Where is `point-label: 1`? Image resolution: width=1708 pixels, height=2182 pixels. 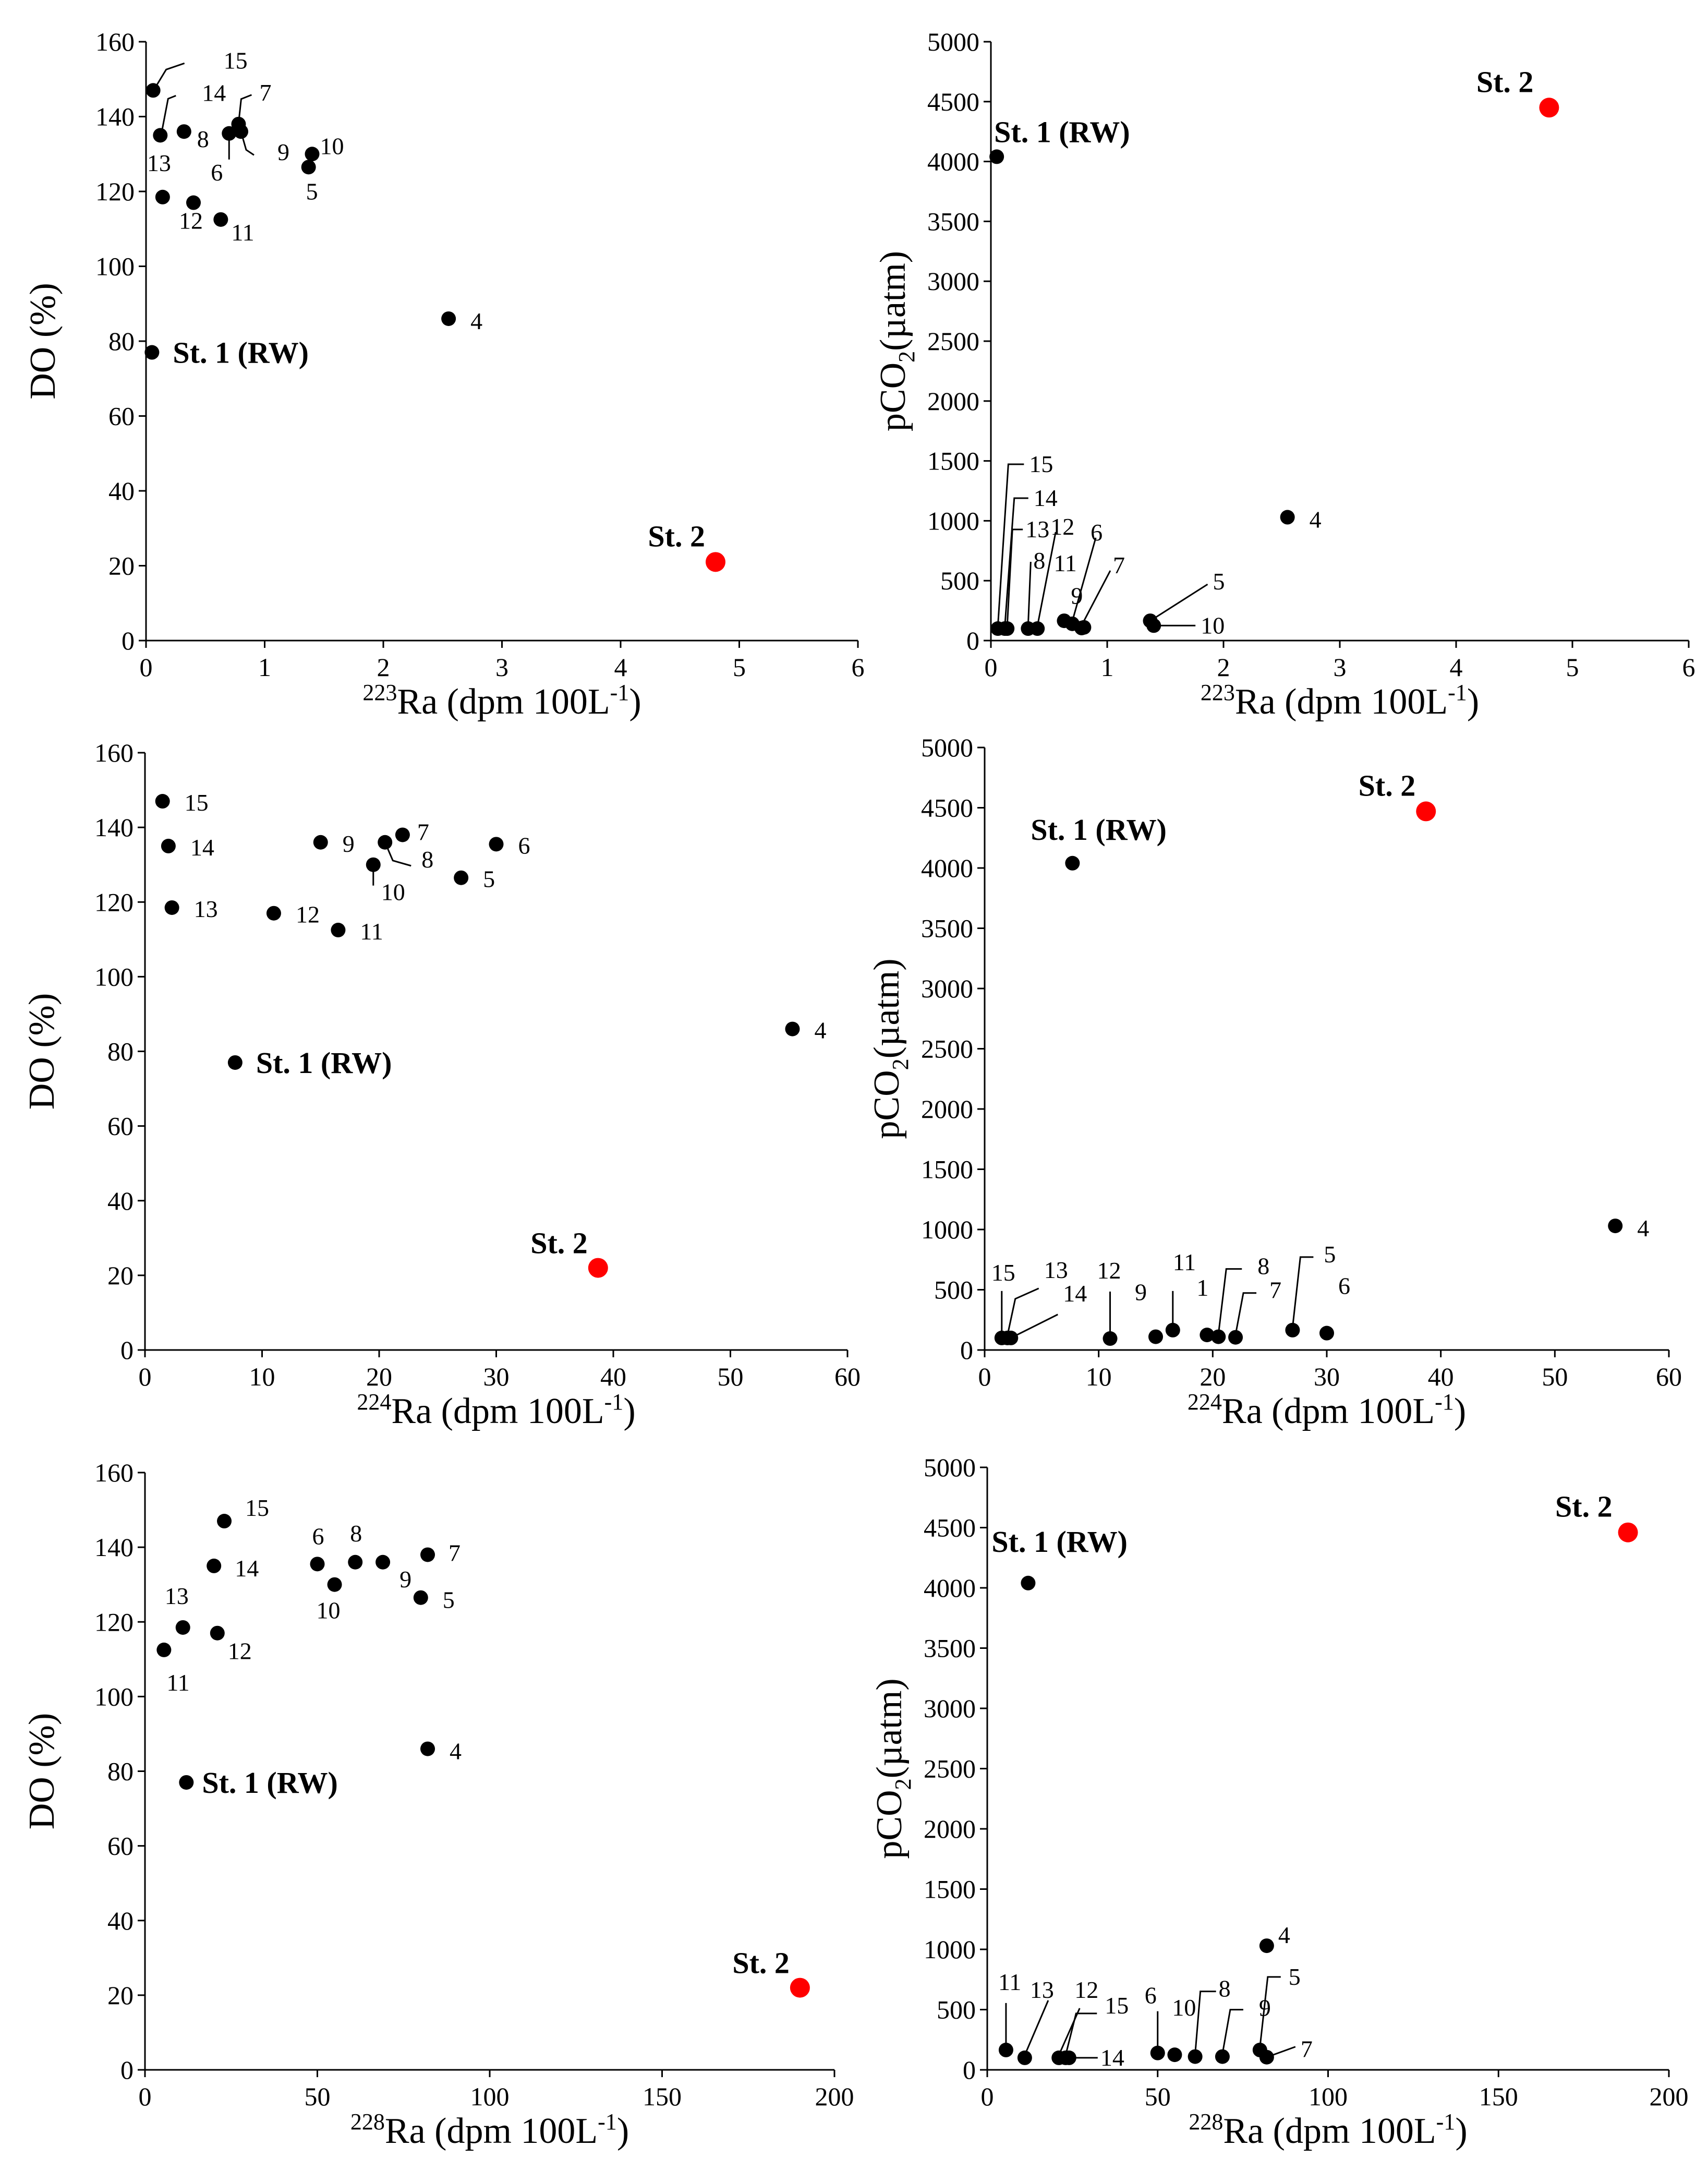
point-label: 1 is located at coordinates (1202, 1287).